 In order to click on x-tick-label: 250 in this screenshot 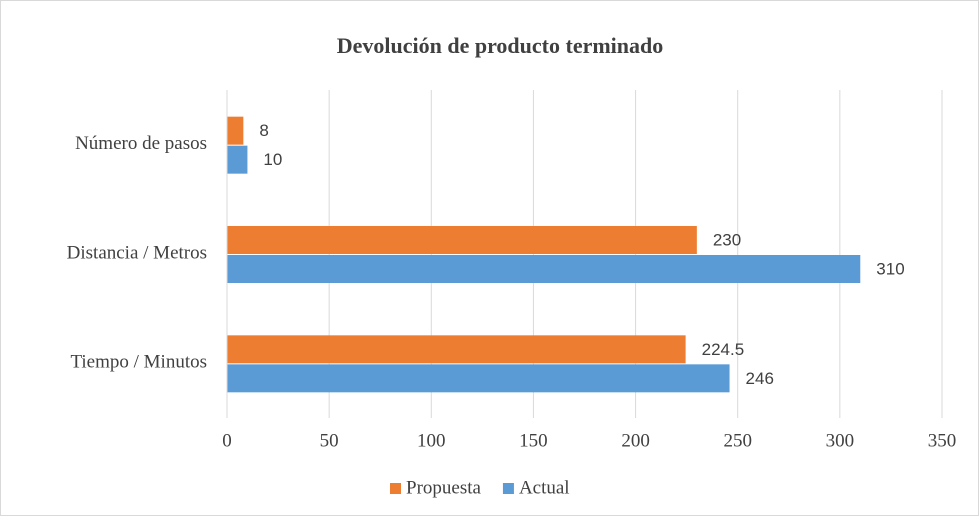, I will do `click(737, 440)`.